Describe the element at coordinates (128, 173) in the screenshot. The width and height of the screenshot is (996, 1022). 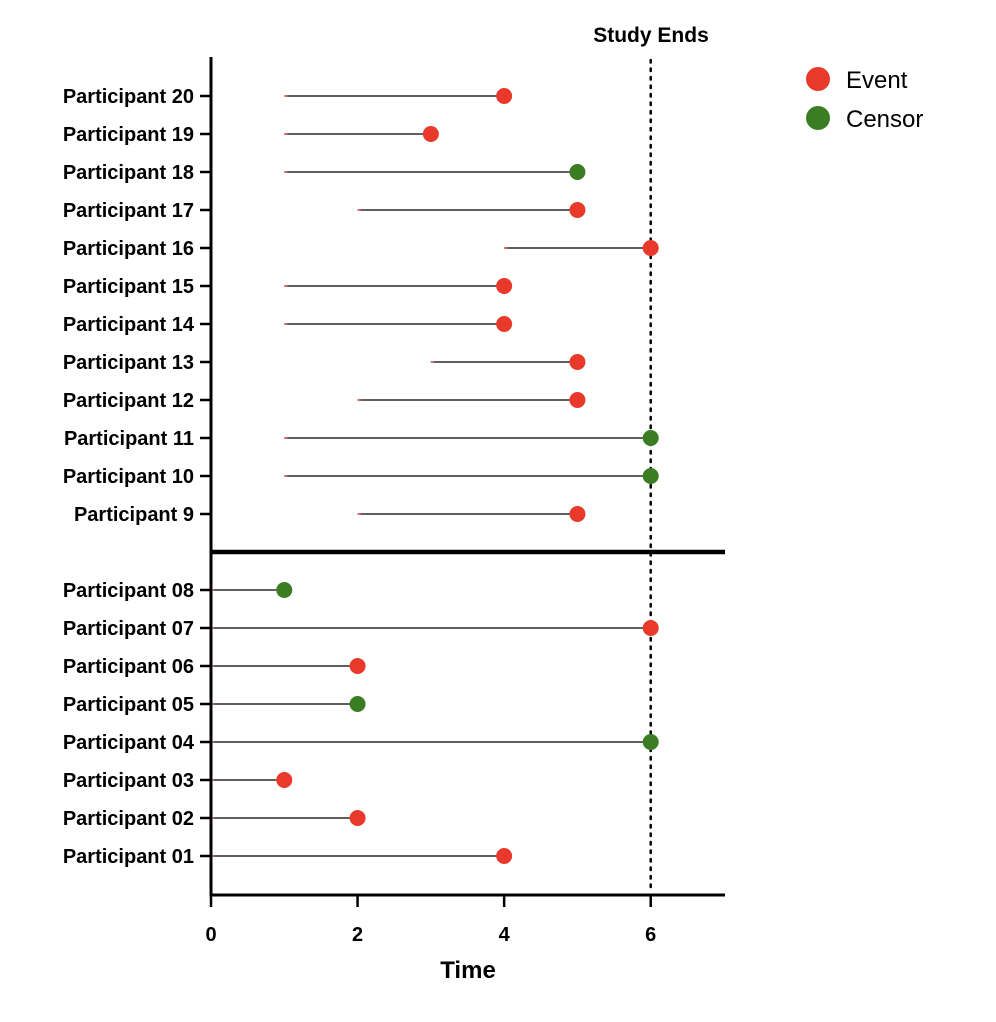
I see `participant-label: Participant 18` at that location.